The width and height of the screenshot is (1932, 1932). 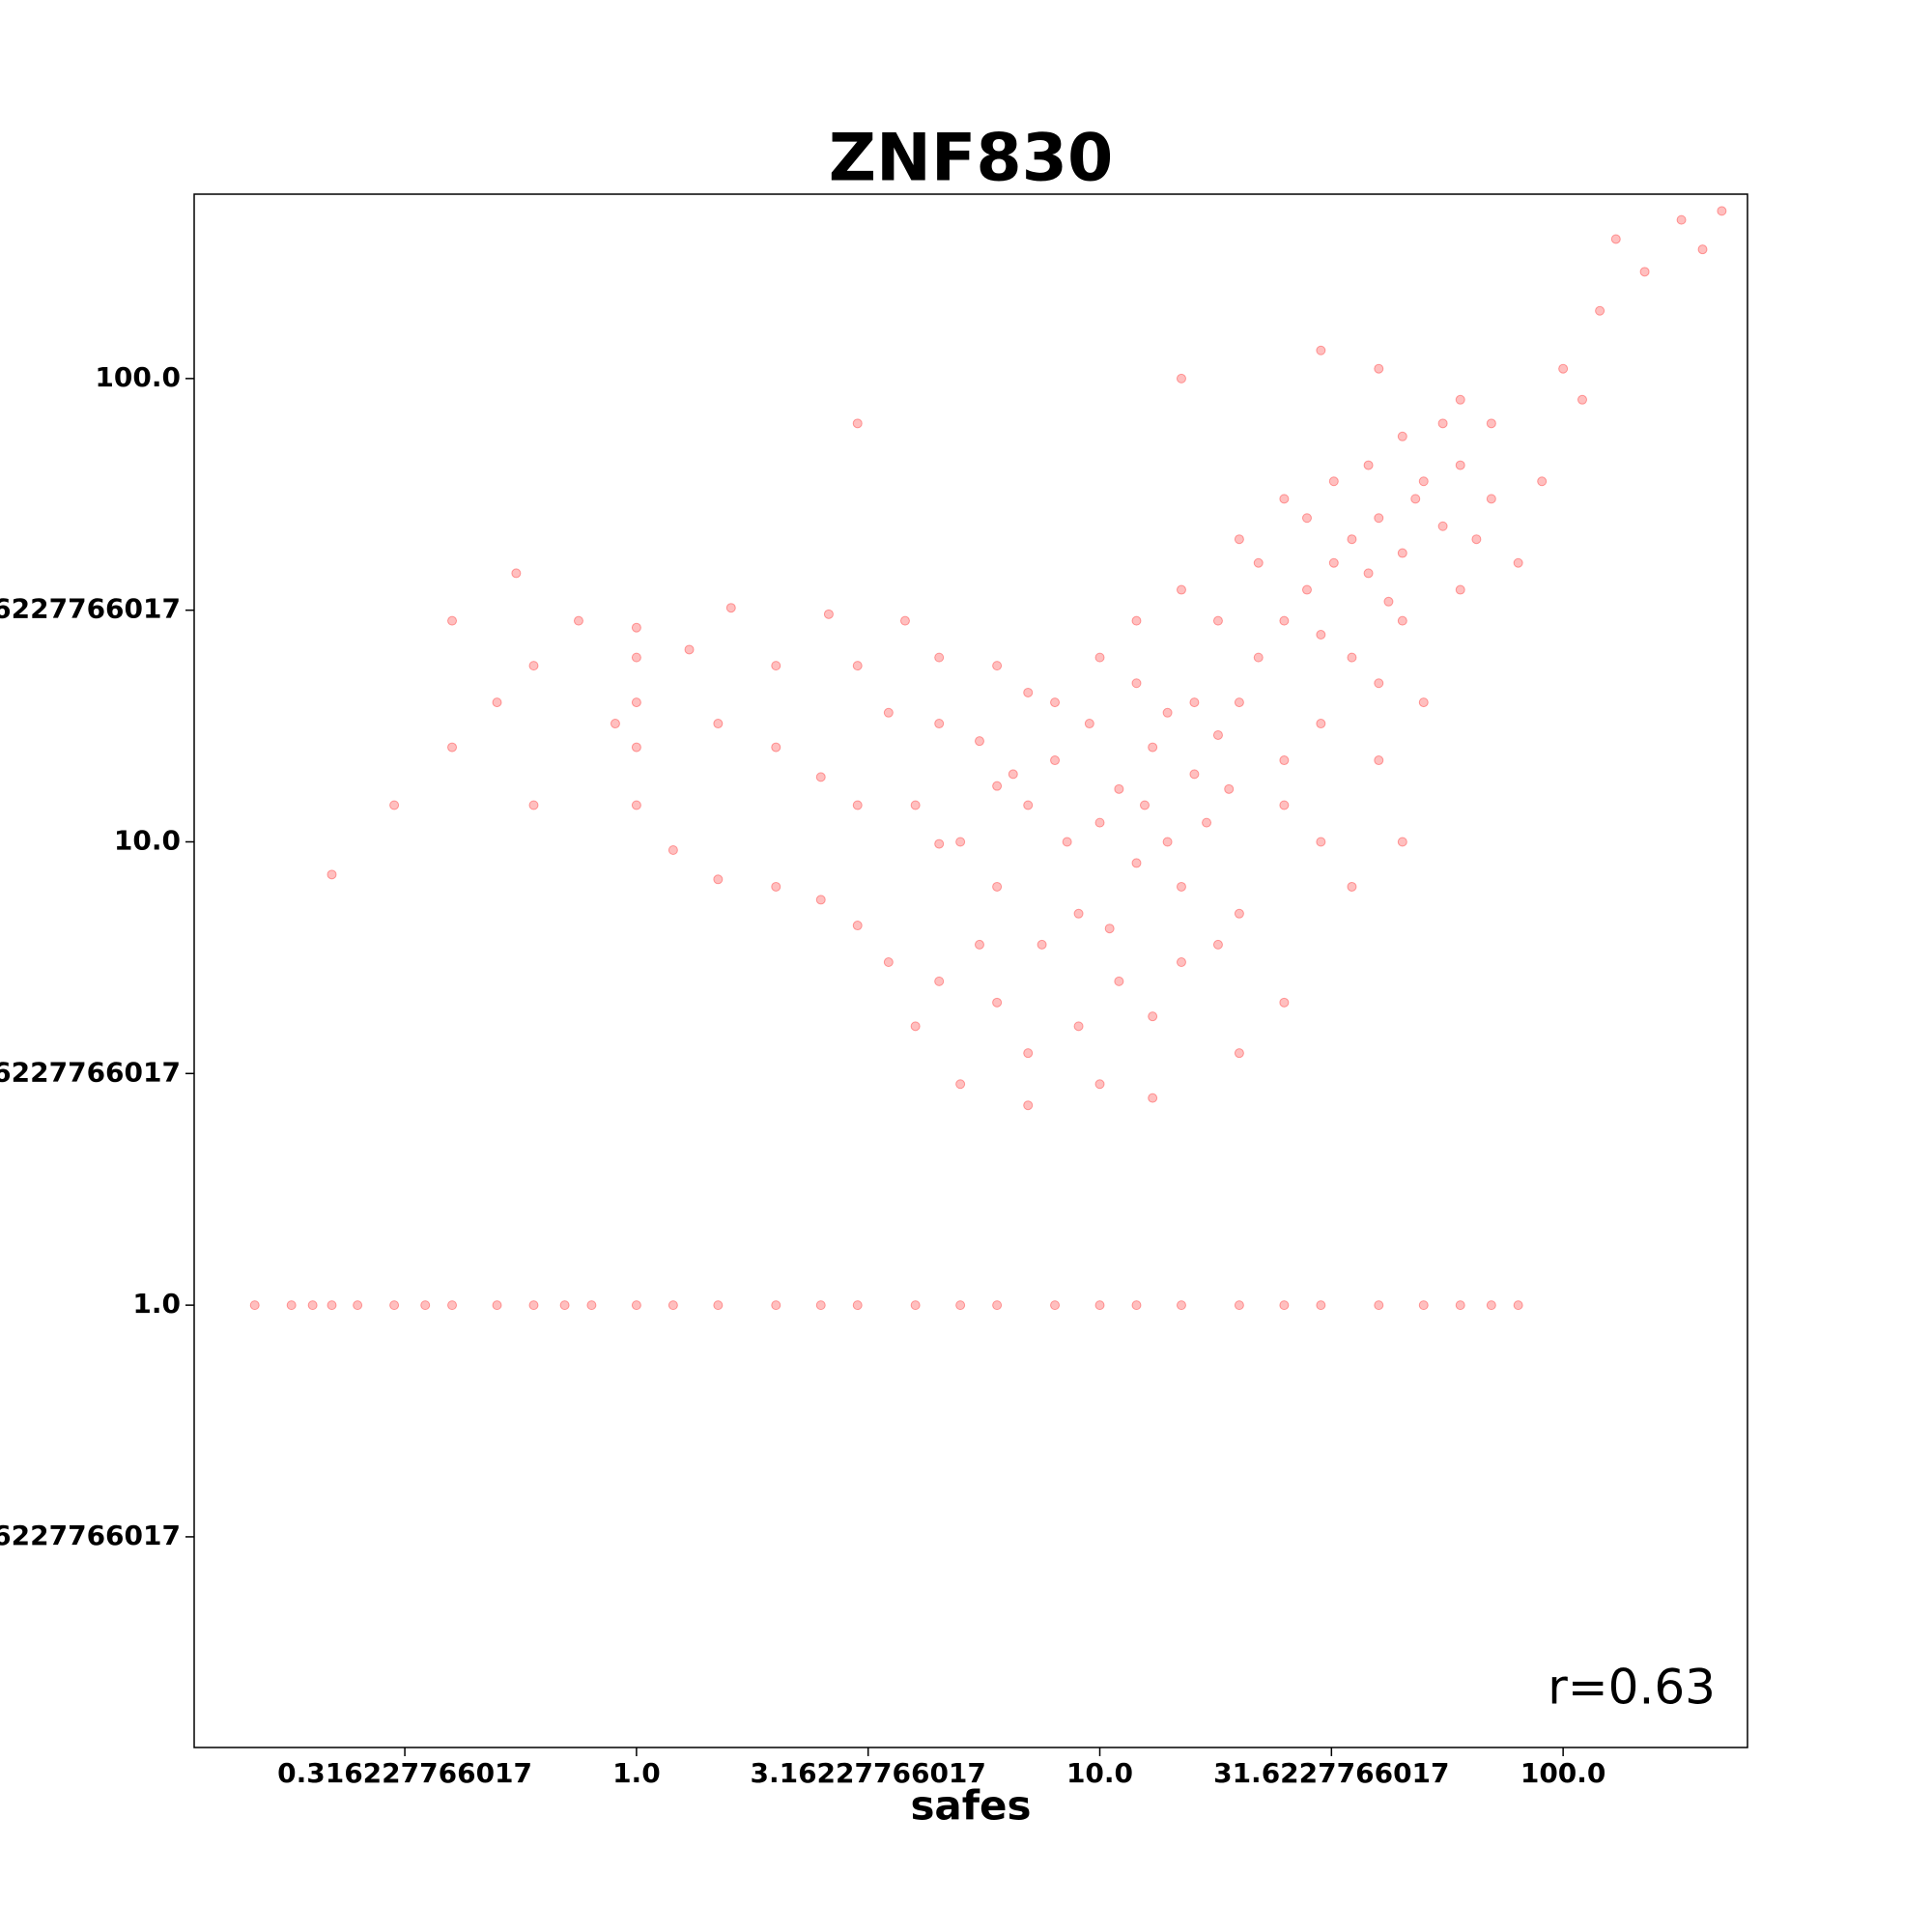 What do you see at coordinates (138, 377) in the screenshot?
I see `y-tick-label: 100.0` at bounding box center [138, 377].